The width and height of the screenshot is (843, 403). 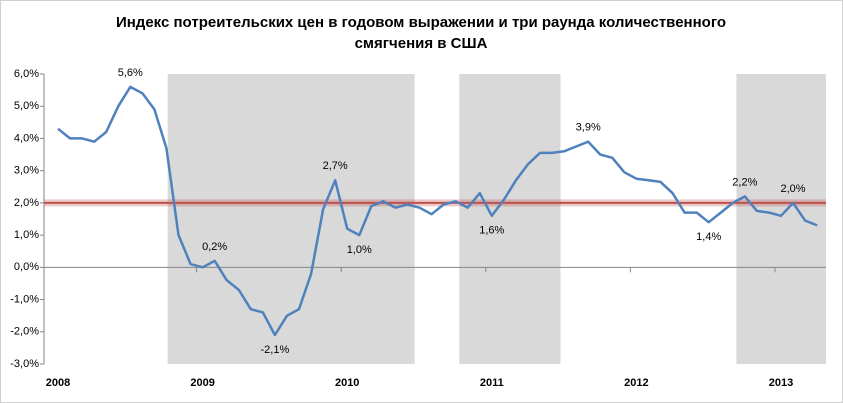 I want to click on y-tick-label: 3,0%, so click(x=26, y=171).